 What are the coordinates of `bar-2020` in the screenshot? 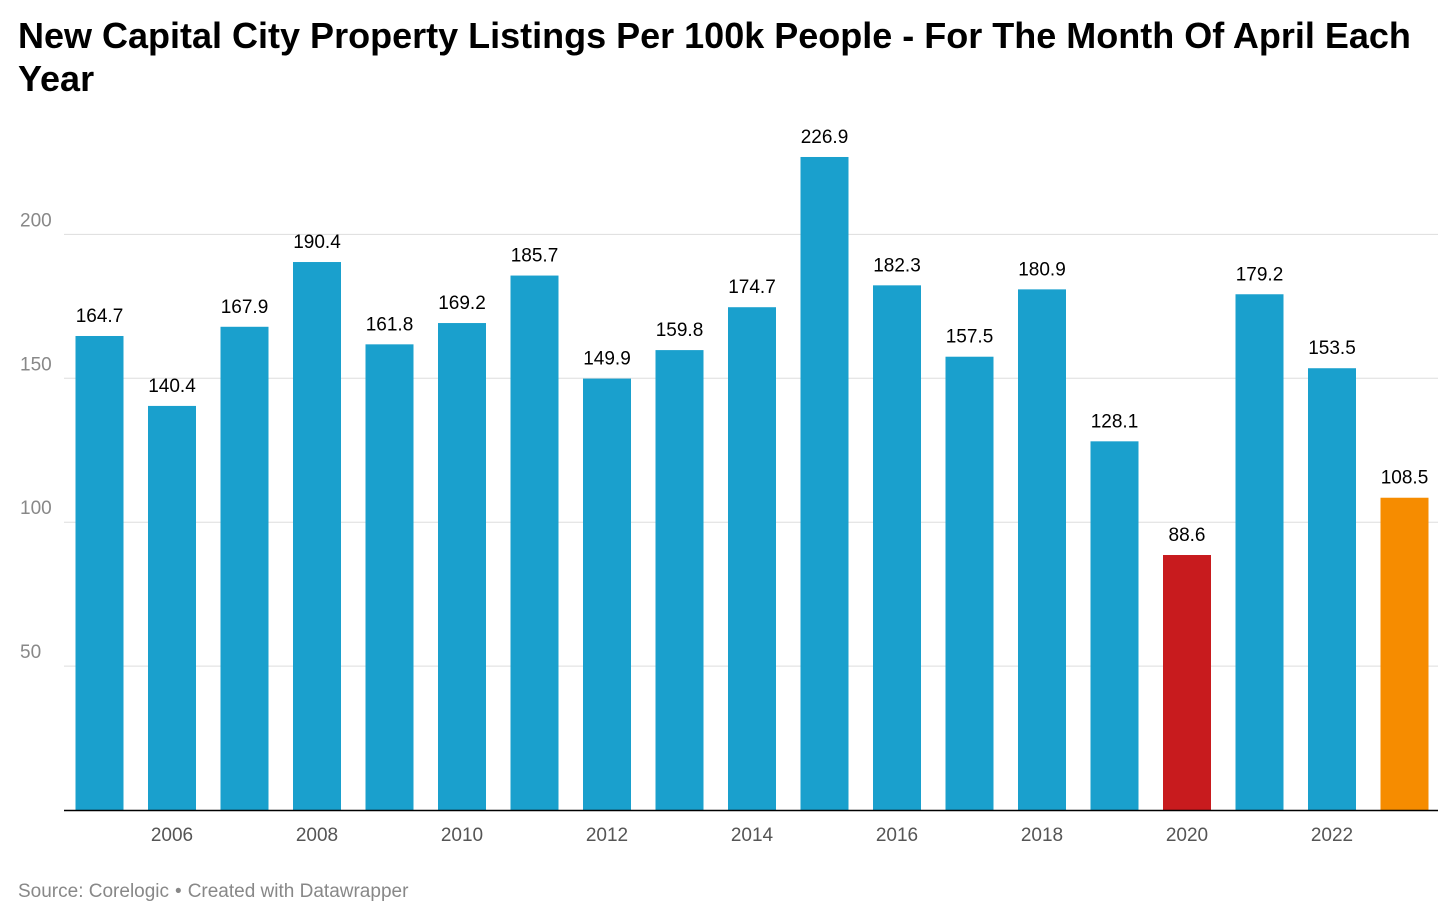 It's located at (1187, 682).